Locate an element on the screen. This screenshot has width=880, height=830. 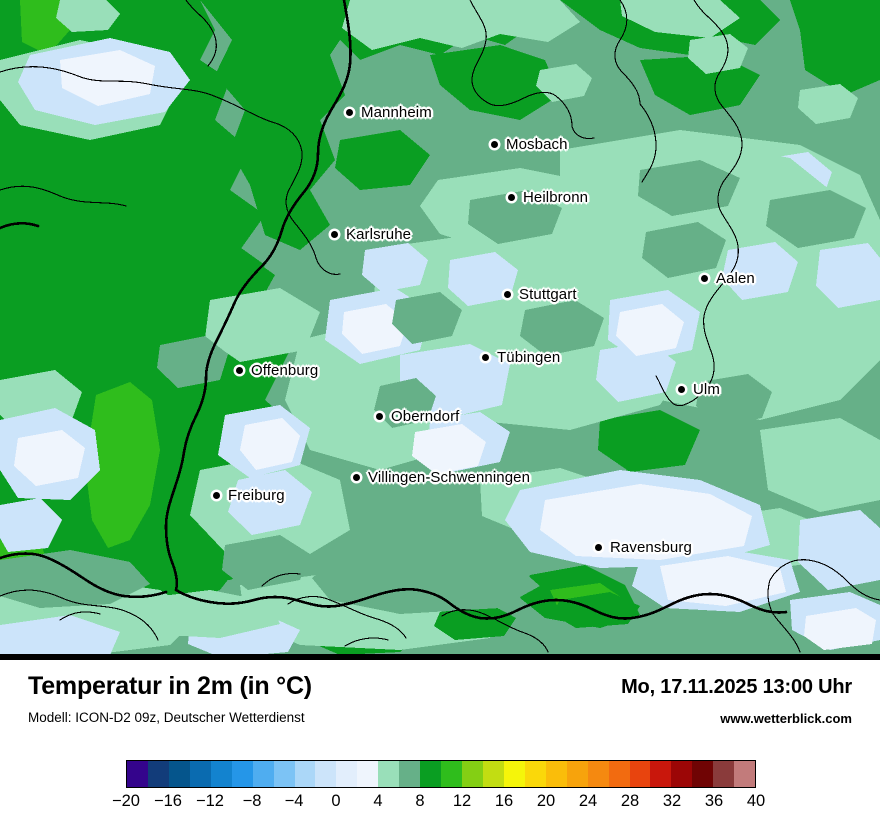
city-label: Karlsruhe is located at coordinates (379, 234).